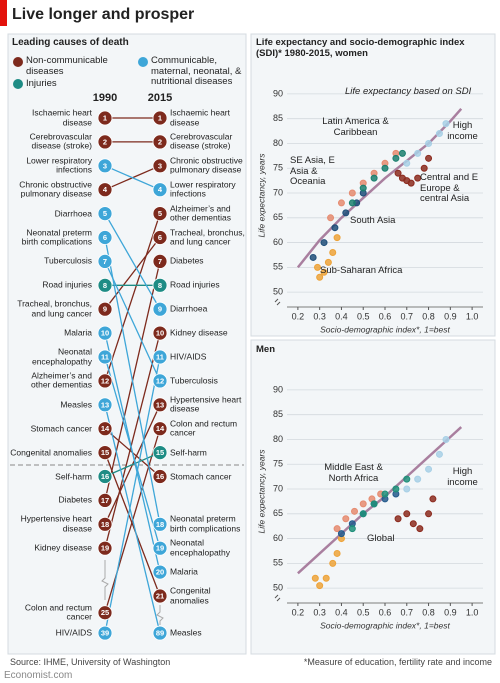 The height and width of the screenshot is (683, 500). What do you see at coordinates (199, 332) in the screenshot?
I see `cause-label: Kidney disease` at bounding box center [199, 332].